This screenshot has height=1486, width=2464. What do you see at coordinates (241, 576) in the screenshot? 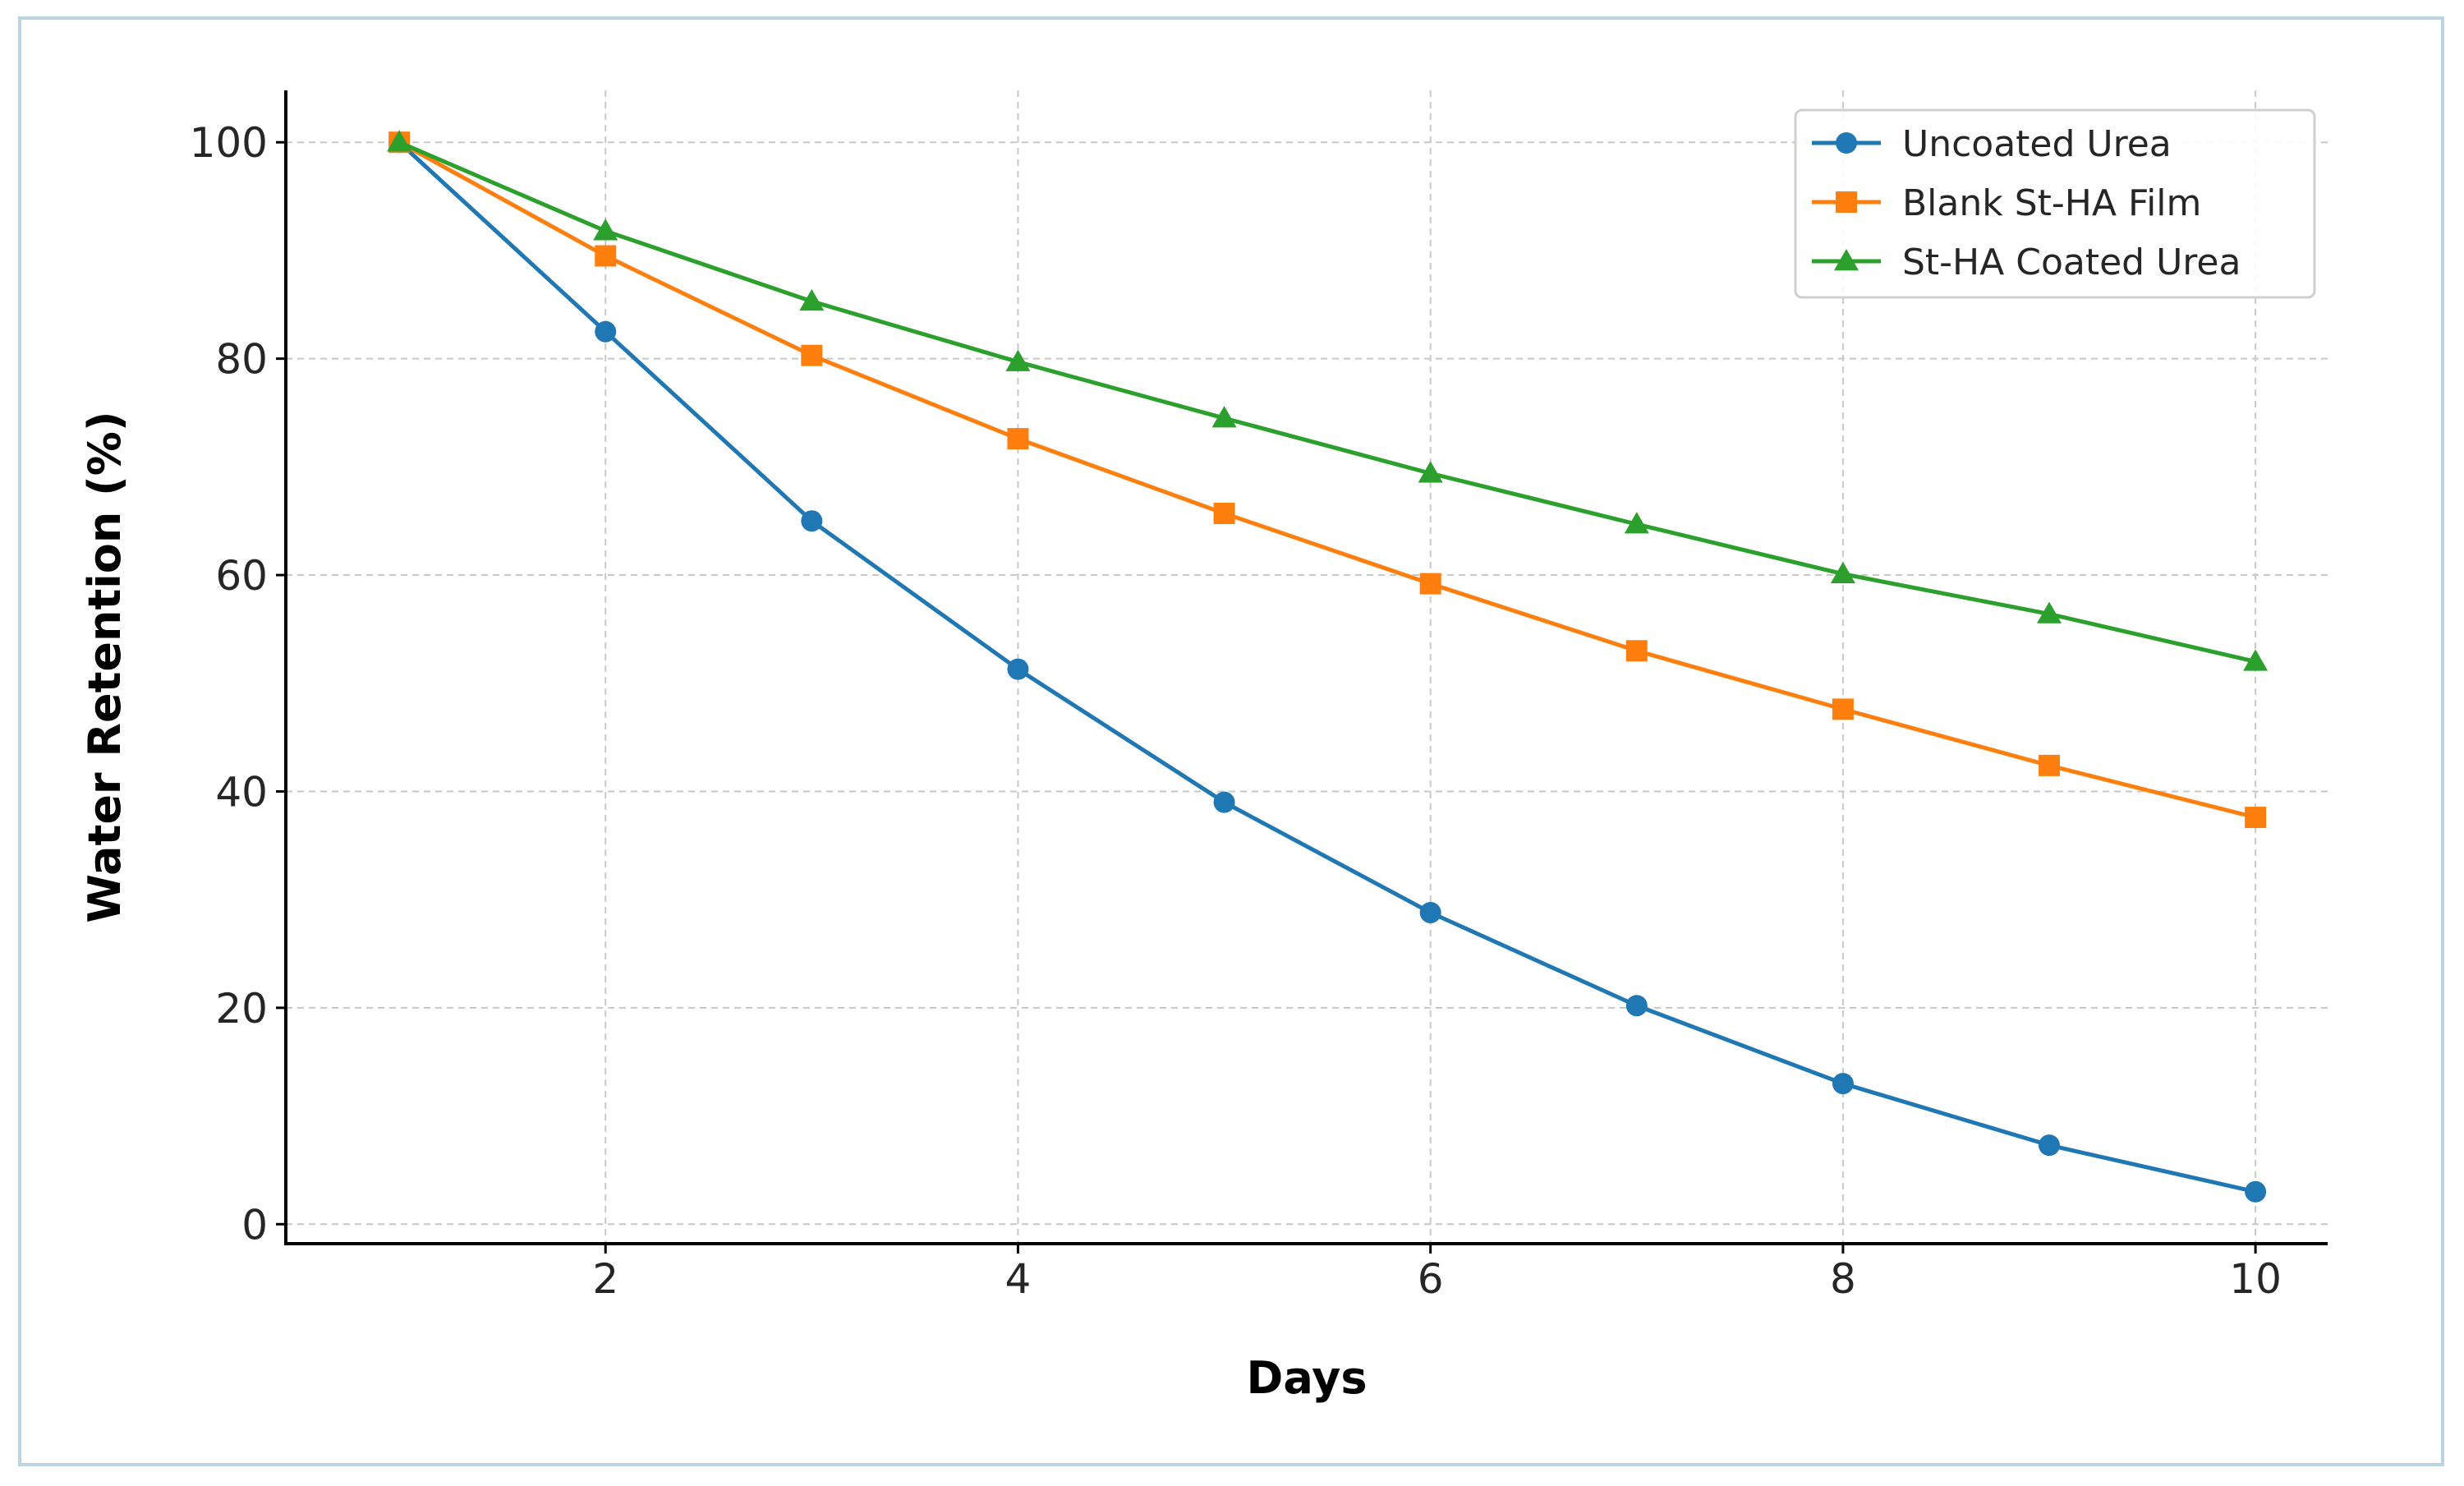
I see `y-tick-label-60: 60` at bounding box center [241, 576].